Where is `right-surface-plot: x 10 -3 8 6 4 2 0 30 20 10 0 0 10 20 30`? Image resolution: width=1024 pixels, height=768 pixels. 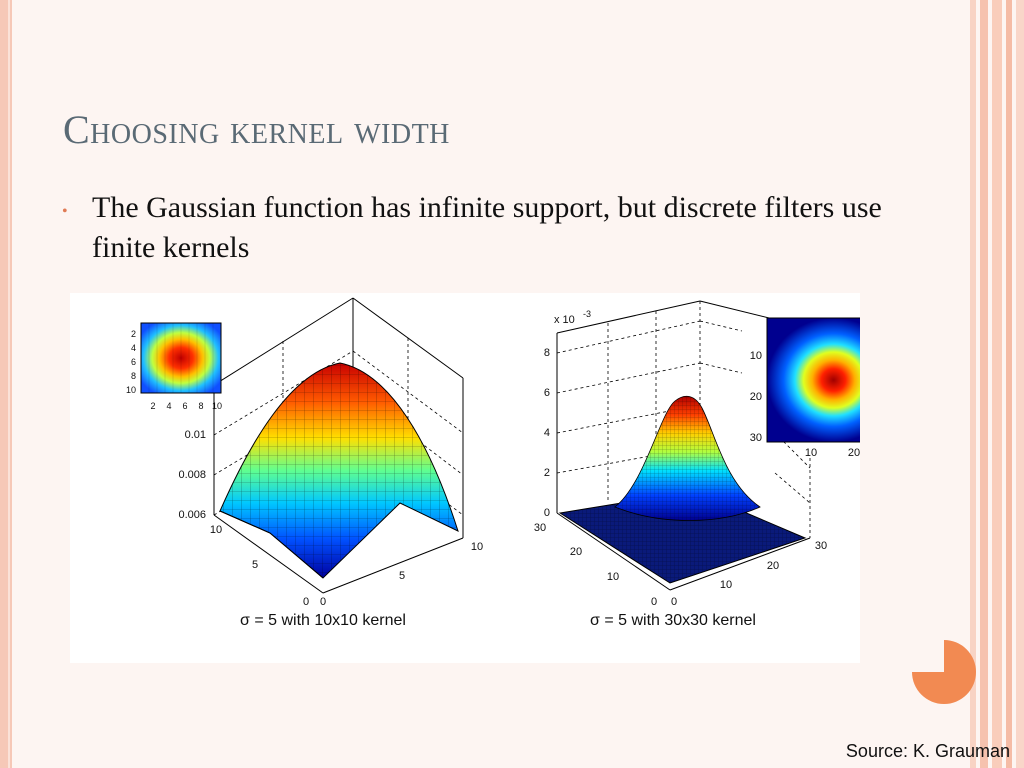
right-surface-plot: x 10 -3 8 6 4 2 0 30 20 10 0 0 10 20 30 is located at coordinates (697, 464).